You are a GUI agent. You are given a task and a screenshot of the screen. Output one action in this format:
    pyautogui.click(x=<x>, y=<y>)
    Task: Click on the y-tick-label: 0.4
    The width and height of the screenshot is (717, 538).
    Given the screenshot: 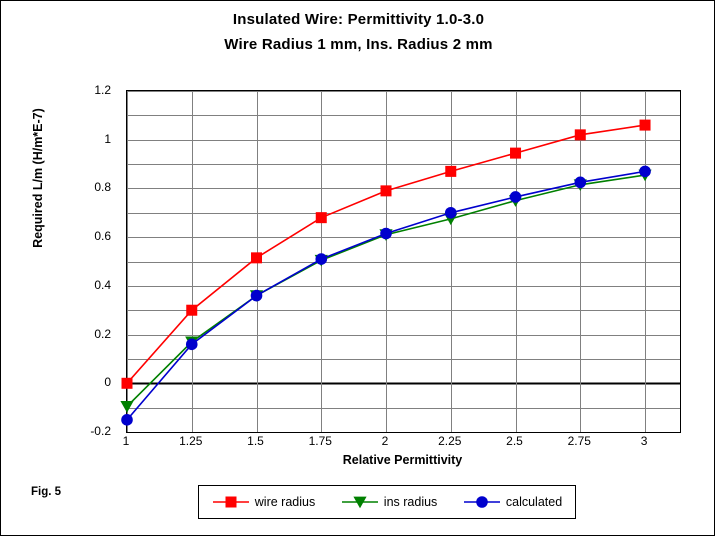 What is the action you would take?
    pyautogui.click(x=102, y=284)
    